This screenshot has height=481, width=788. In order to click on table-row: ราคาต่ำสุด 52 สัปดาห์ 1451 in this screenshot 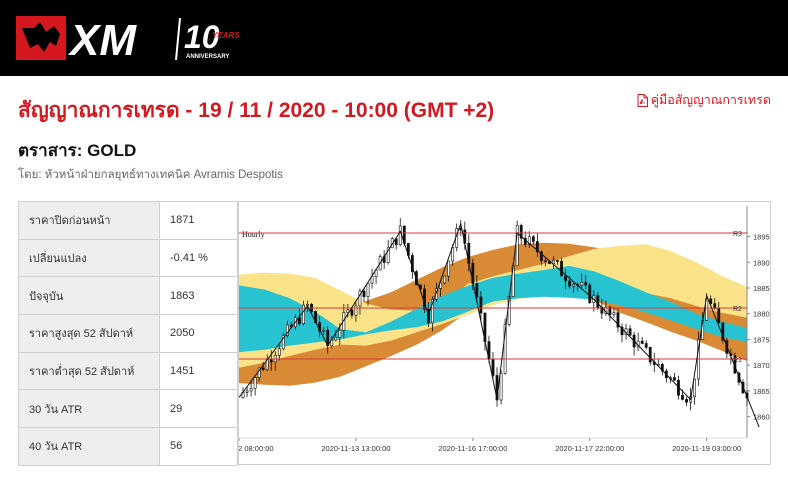, I will do `click(128, 371)`.